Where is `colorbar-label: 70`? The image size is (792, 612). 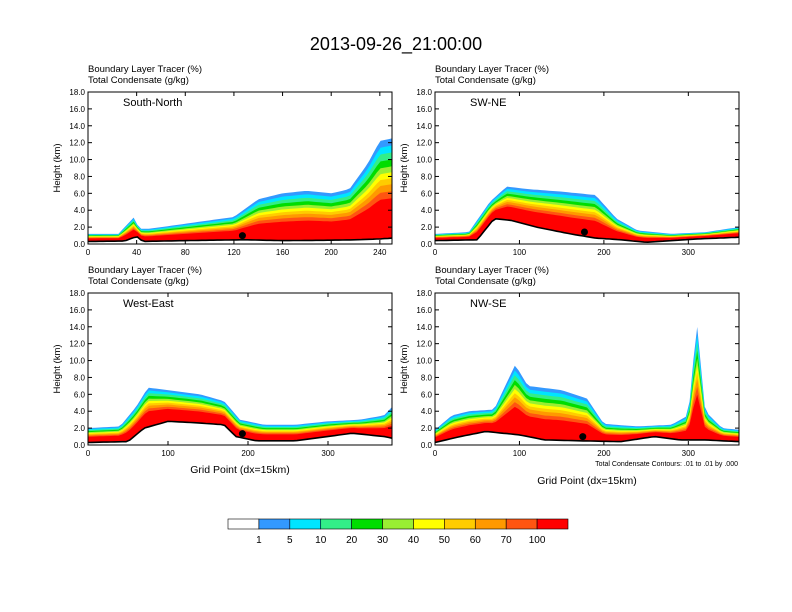 colorbar-label: 70 is located at coordinates (507, 540).